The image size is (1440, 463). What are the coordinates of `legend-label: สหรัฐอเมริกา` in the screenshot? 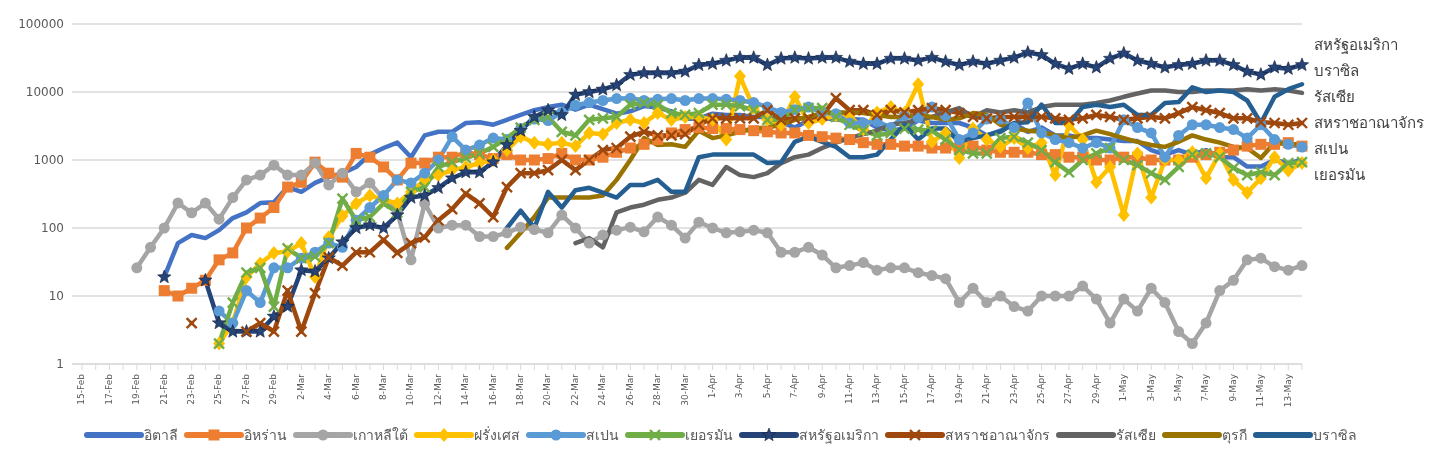 It's located at (838, 436).